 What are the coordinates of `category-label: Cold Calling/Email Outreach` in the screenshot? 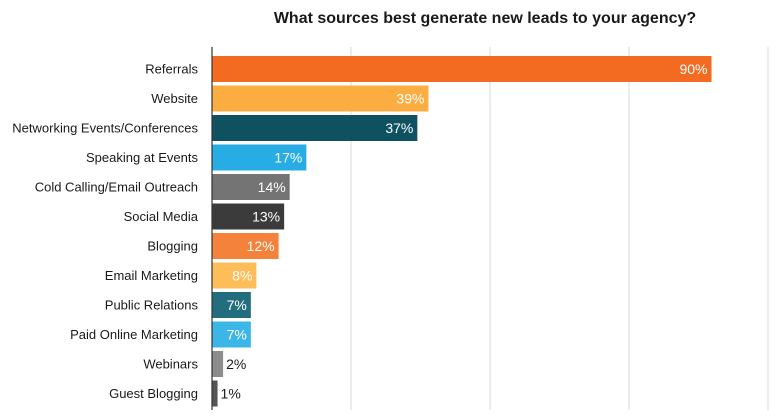 It's located at (116, 187).